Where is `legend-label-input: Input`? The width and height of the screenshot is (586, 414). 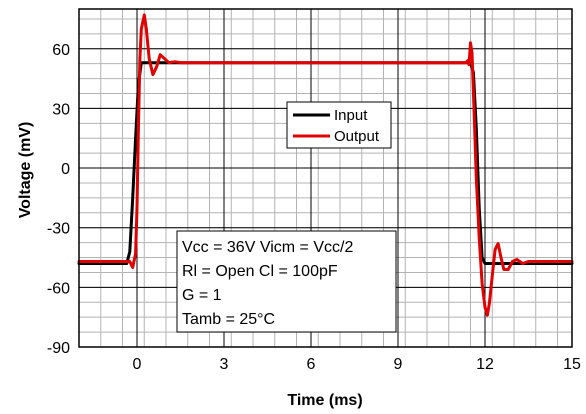
legend-label-input: Input is located at coordinates (351, 115).